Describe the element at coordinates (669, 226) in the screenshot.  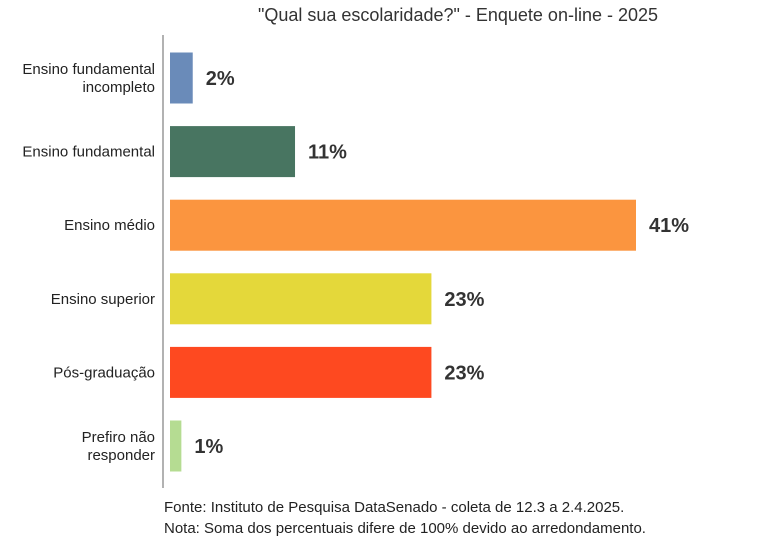
I see `data-label-3: 41%` at that location.